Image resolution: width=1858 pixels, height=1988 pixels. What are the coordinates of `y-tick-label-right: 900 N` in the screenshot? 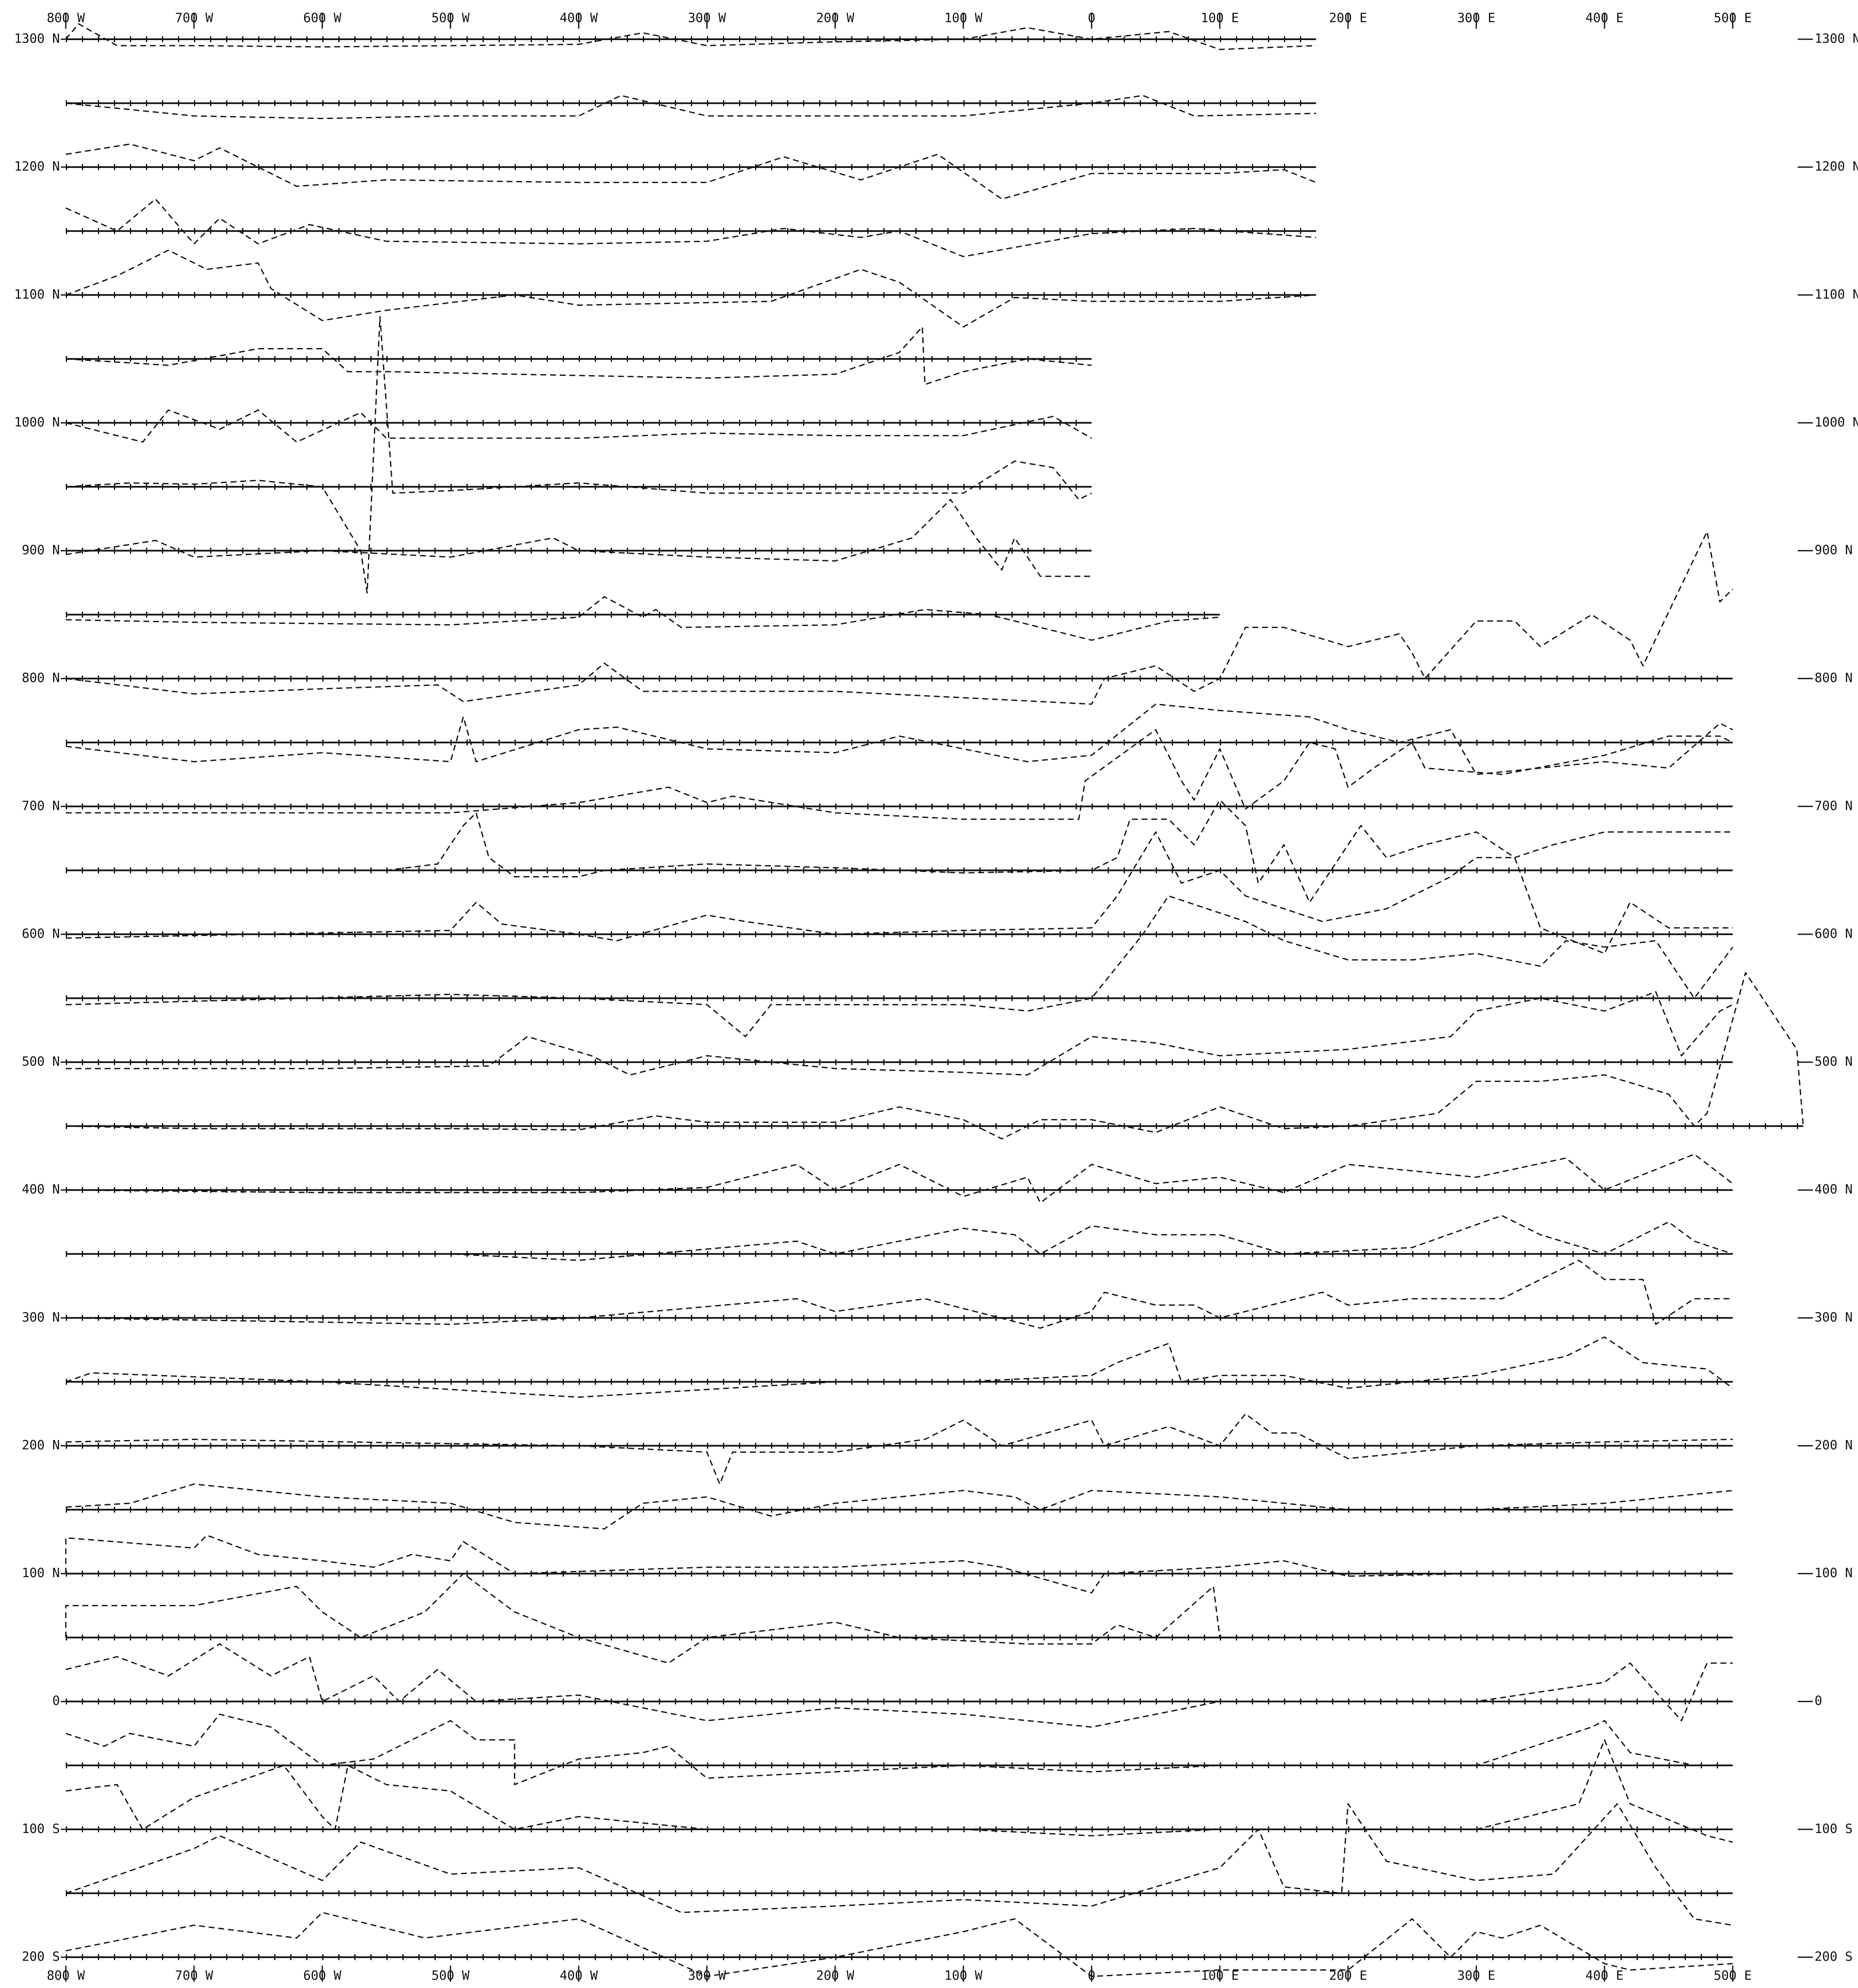 It's located at (1834, 550).